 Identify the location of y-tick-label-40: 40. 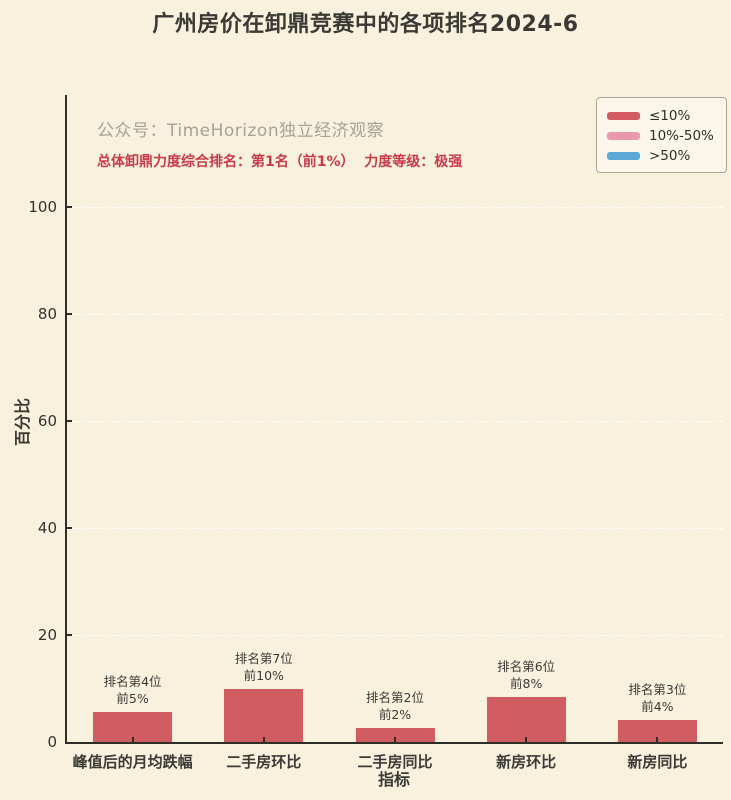
(47, 527).